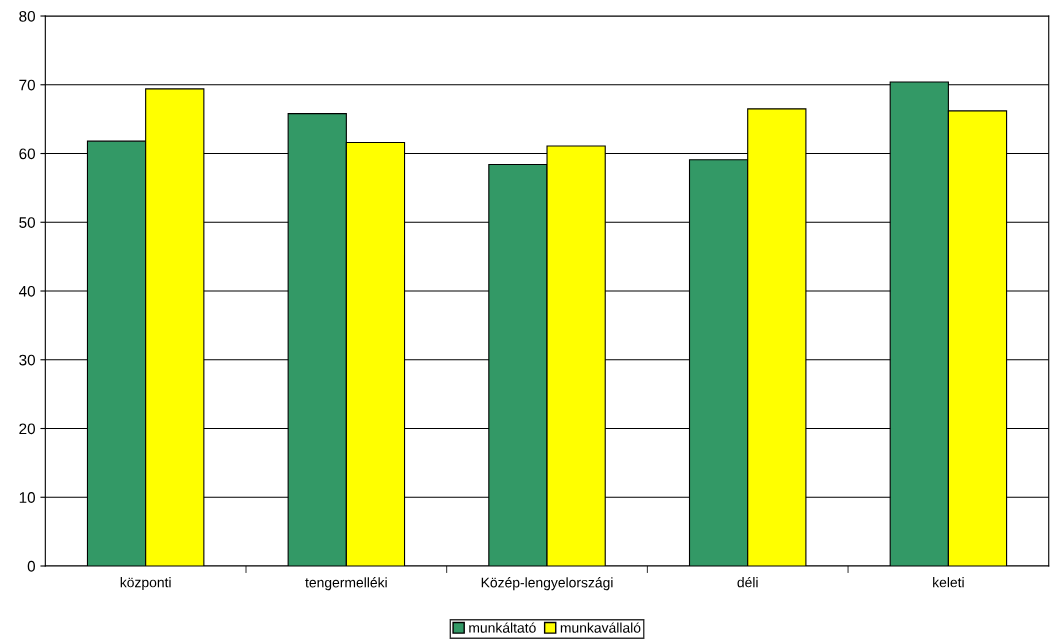  What do you see at coordinates (346, 584) in the screenshot?
I see `x-tick-label: tengermelléki` at bounding box center [346, 584].